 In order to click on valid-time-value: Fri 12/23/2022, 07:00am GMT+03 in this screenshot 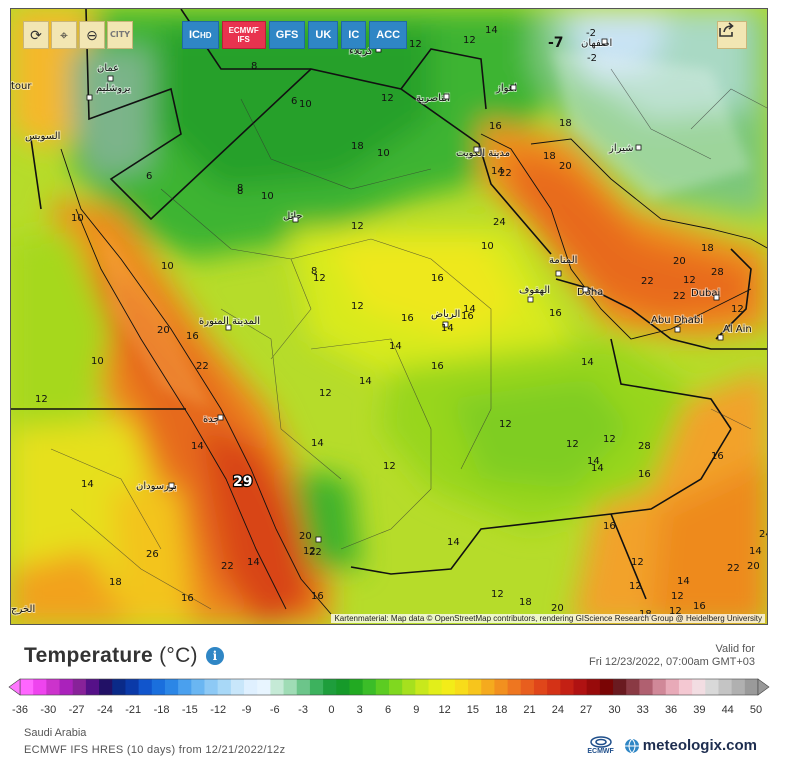, I will do `click(671, 662)`.